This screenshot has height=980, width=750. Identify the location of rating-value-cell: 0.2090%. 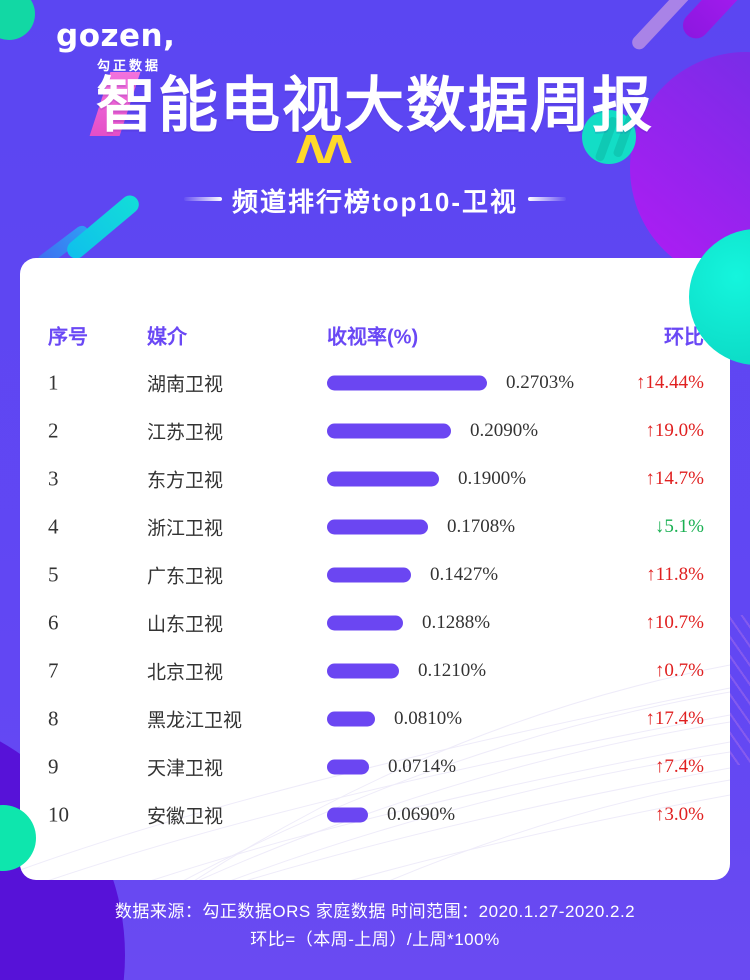
(504, 430).